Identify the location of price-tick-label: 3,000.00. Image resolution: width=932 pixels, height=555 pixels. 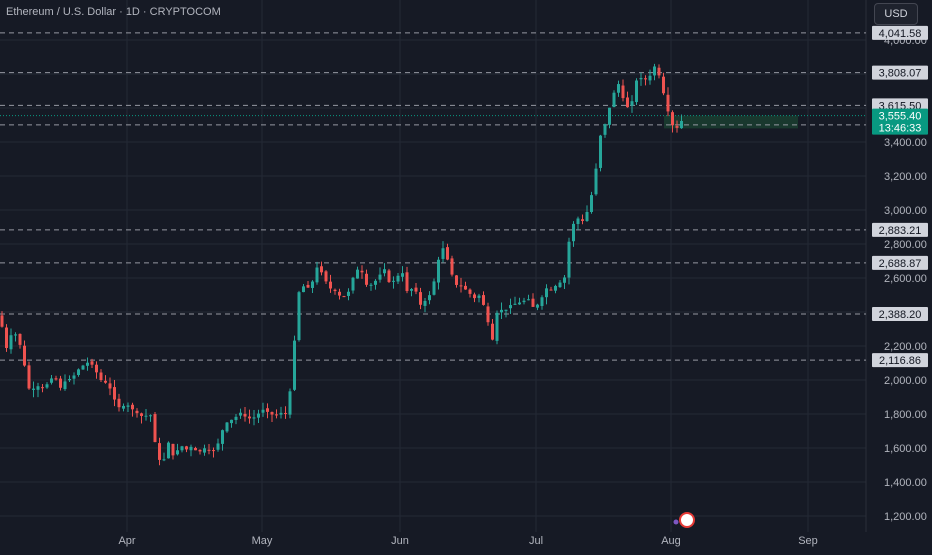
(905, 211).